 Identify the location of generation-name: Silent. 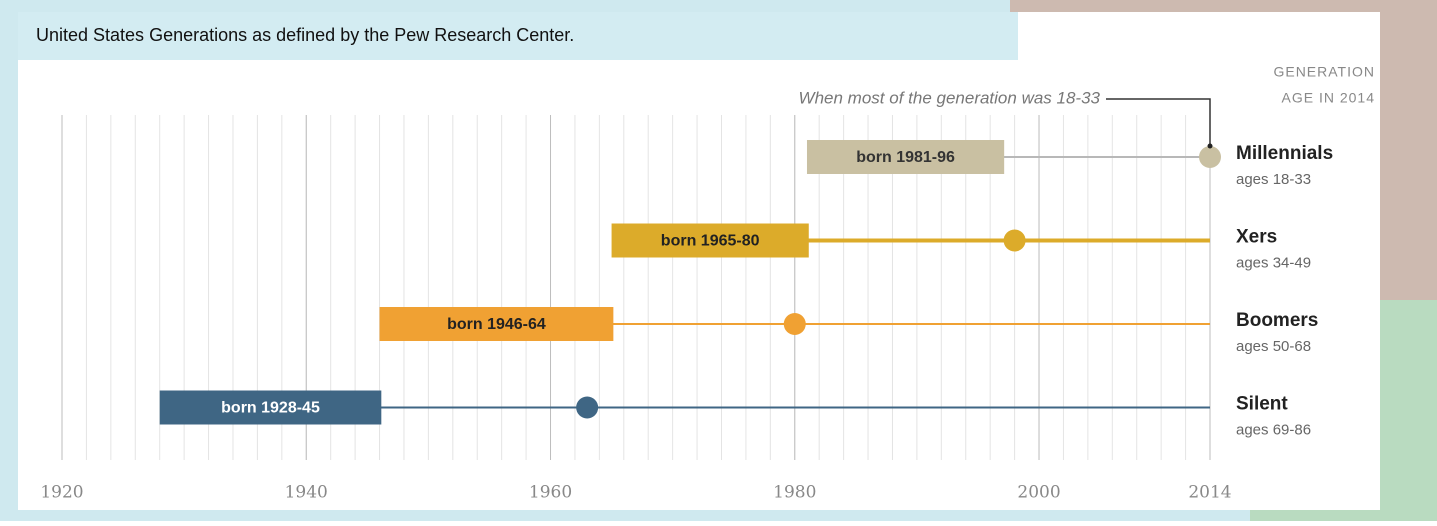
(1262, 404).